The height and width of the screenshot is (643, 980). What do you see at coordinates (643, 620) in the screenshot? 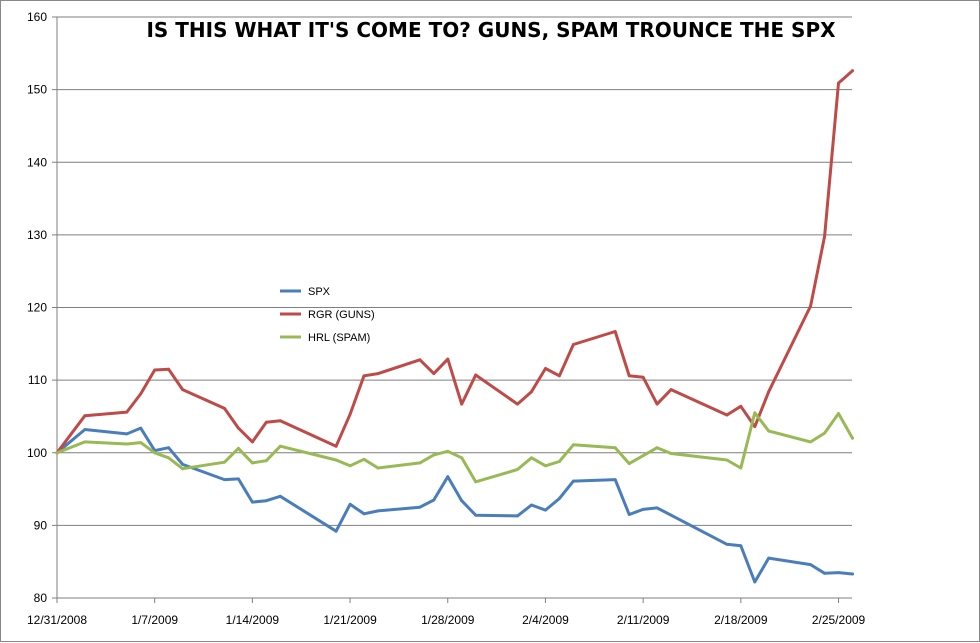
I see `x-tick-label: 2/11/2009` at bounding box center [643, 620].